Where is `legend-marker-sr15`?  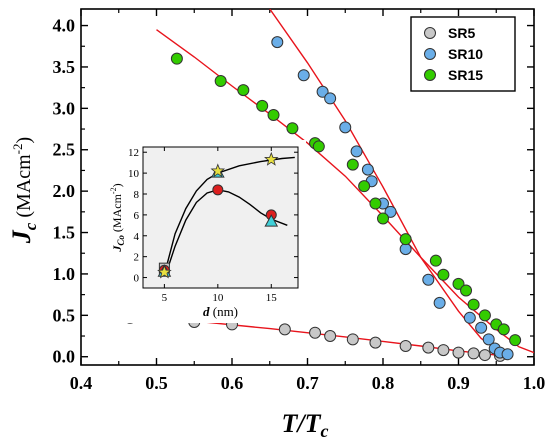
legend-marker-sr15 is located at coordinates (430, 75).